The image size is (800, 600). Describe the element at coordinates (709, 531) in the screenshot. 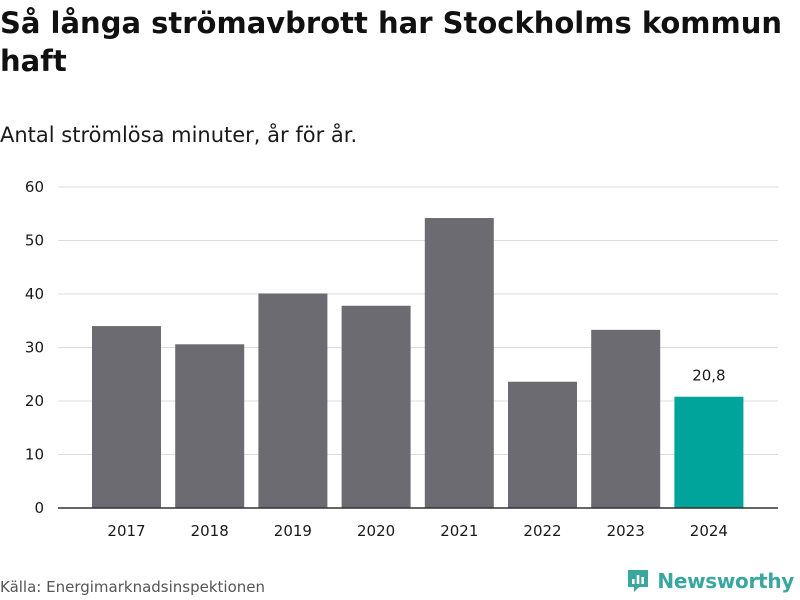

I see `x-tick-label: 2024` at that location.